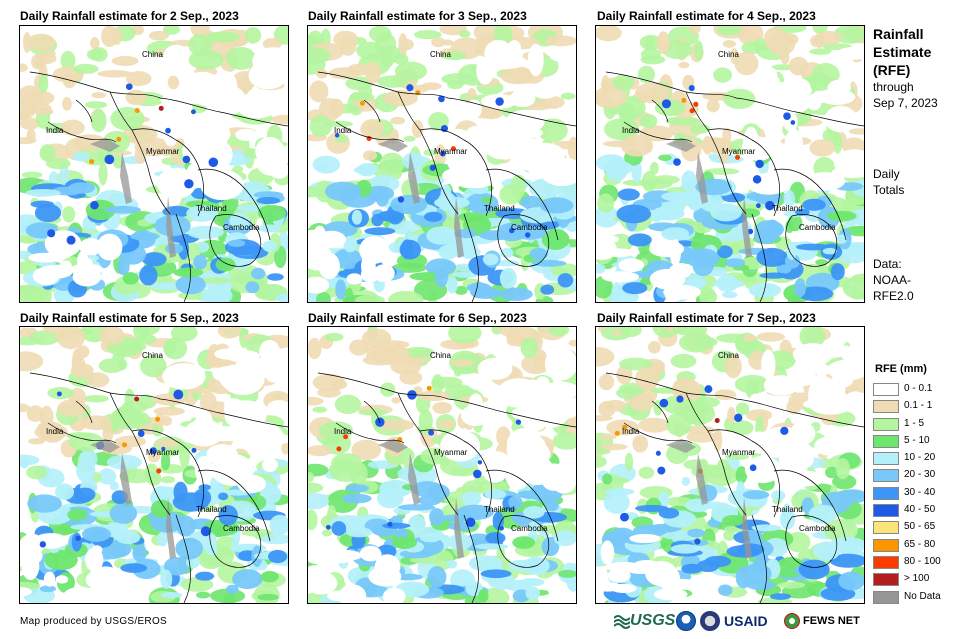 The image size is (967, 639). Describe the element at coordinates (94, 621) in the screenshot. I see `map-credit: Map produced by USGS/EROS` at that location.